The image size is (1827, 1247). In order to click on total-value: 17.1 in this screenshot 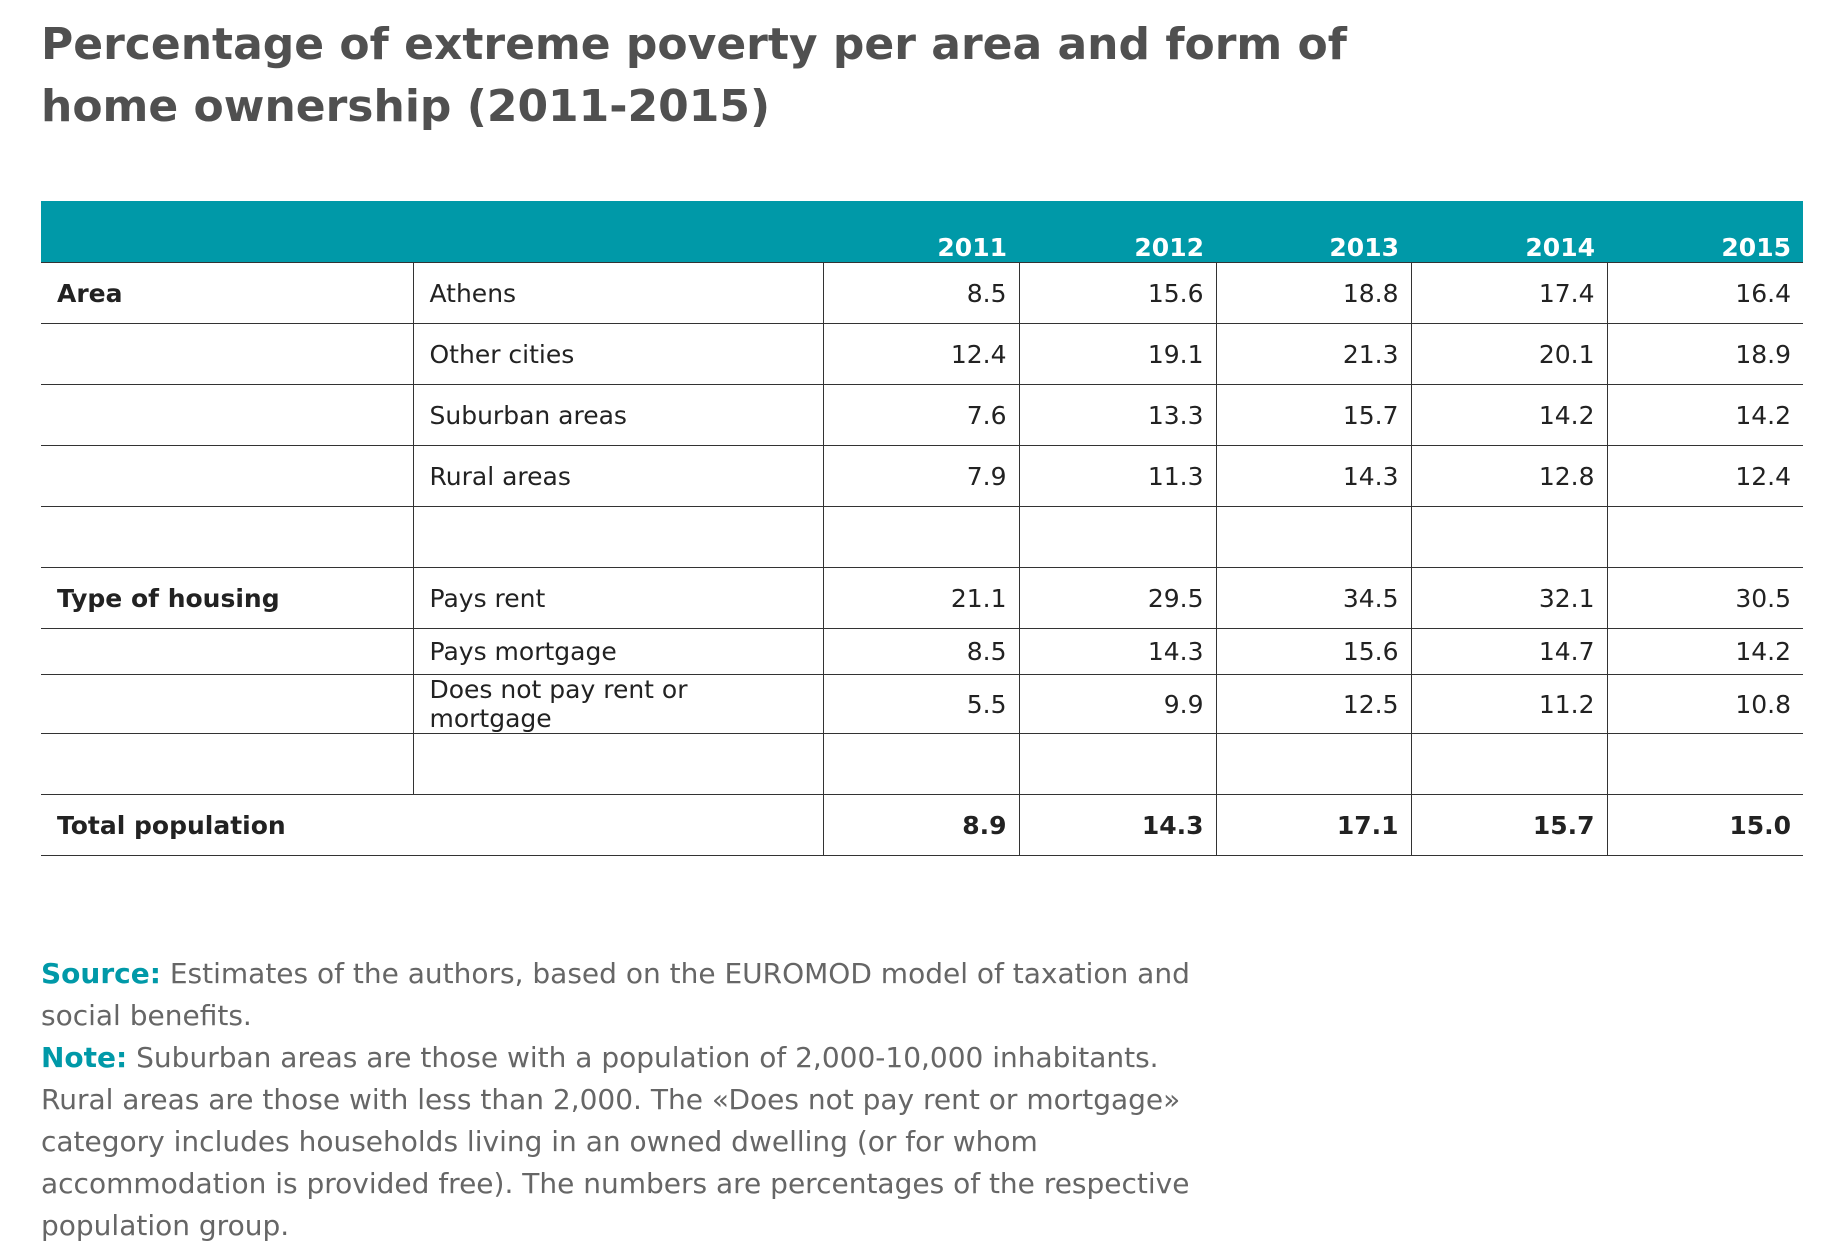, I will do `click(1313, 825)`.